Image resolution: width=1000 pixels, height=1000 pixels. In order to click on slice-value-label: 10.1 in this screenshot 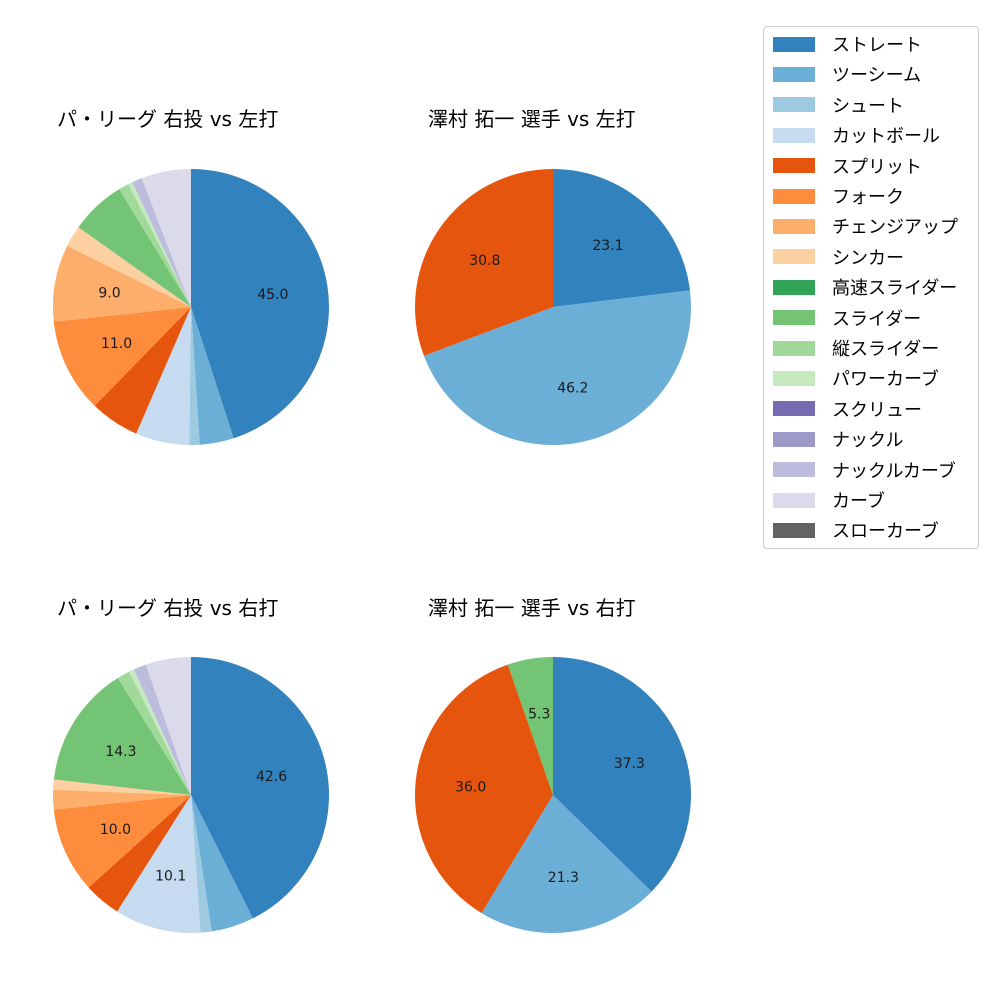, I will do `click(170, 876)`.